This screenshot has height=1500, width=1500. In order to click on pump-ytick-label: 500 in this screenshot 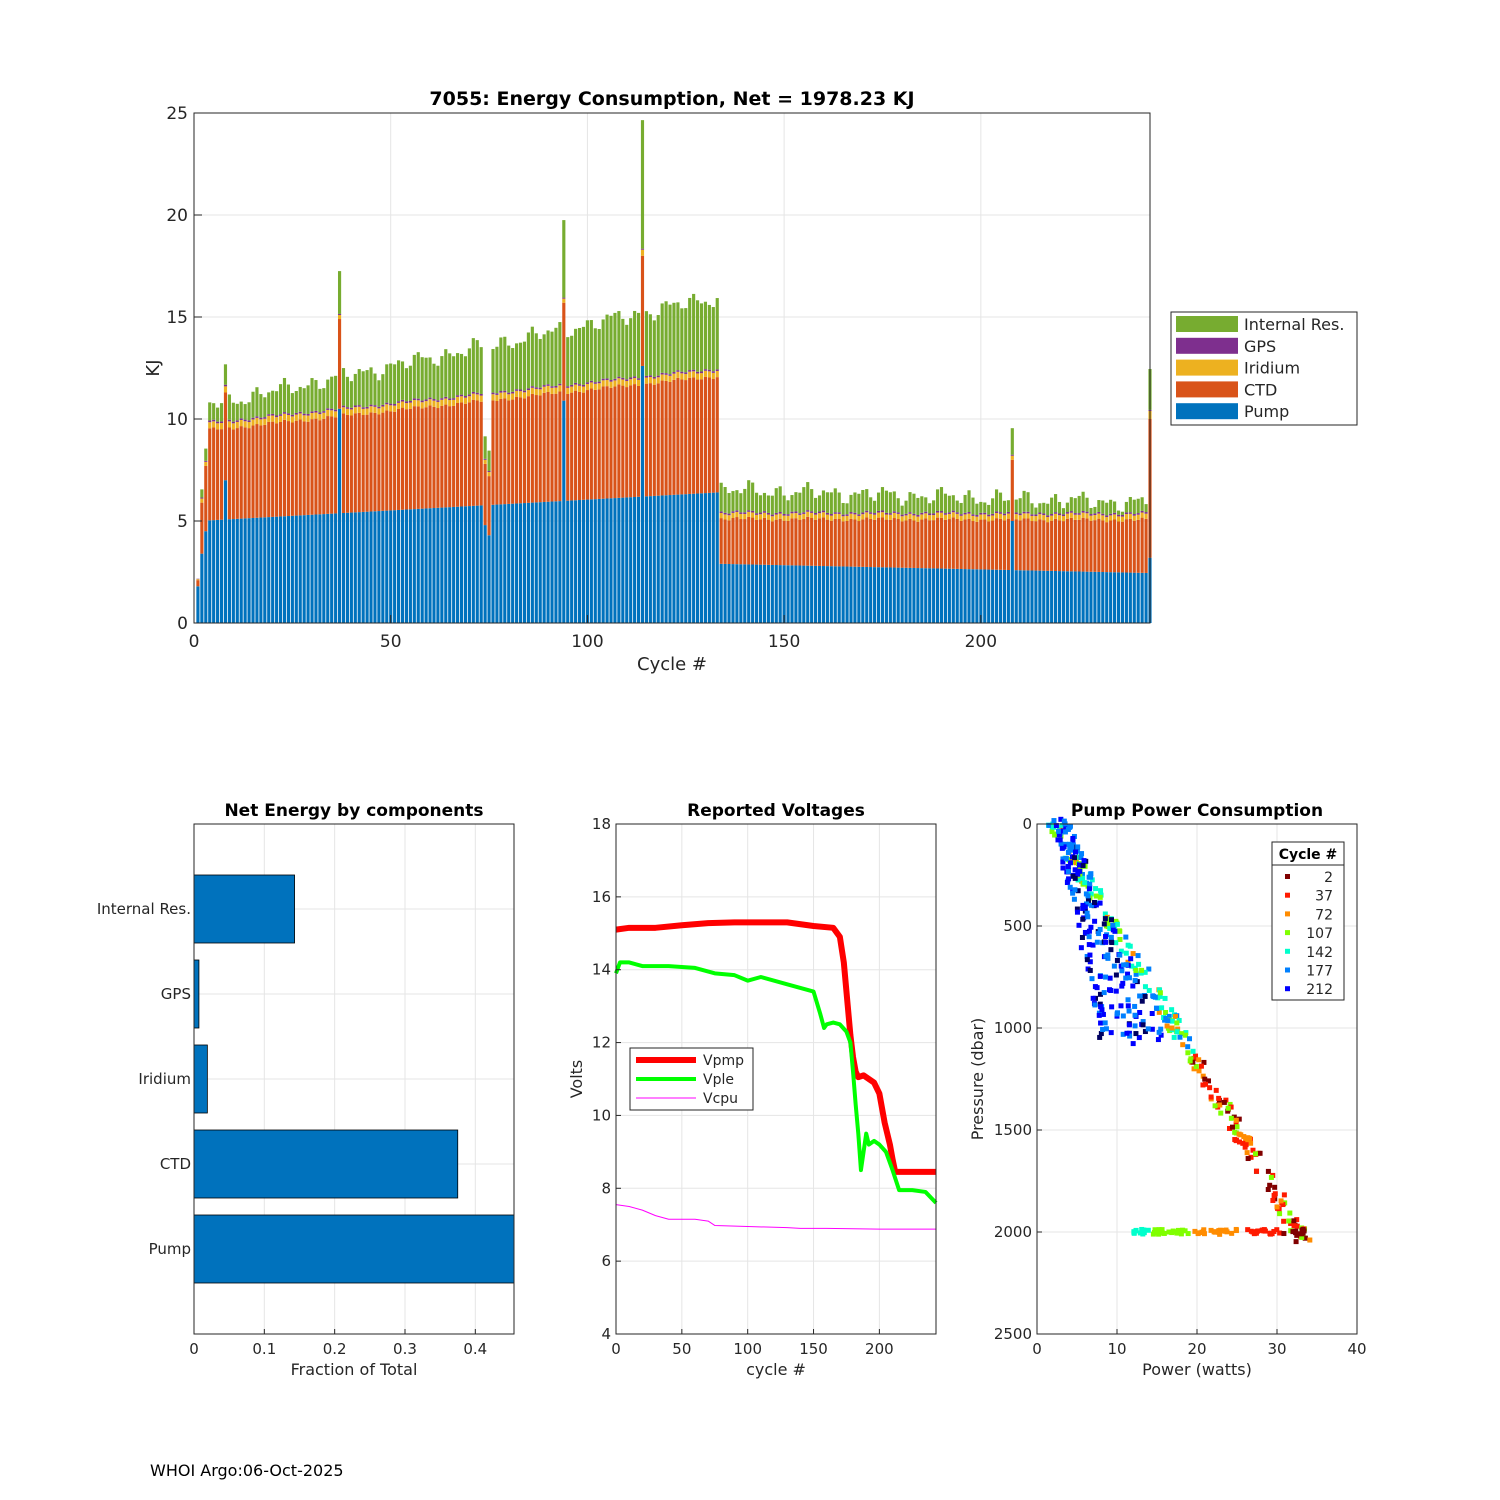, I will do `click(1017, 926)`.